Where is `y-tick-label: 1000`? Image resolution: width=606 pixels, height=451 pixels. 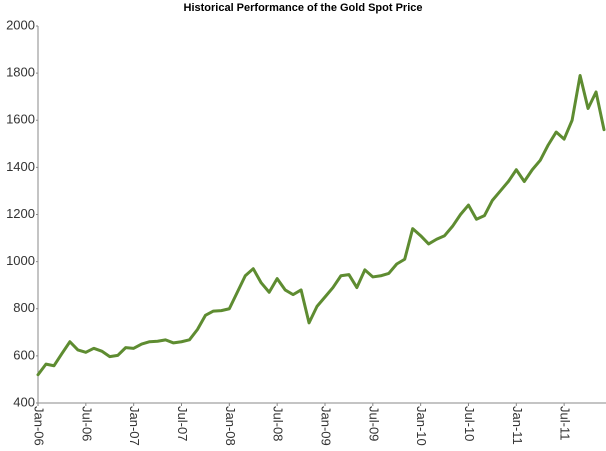 y-tick-label: 1000 is located at coordinates (20, 260).